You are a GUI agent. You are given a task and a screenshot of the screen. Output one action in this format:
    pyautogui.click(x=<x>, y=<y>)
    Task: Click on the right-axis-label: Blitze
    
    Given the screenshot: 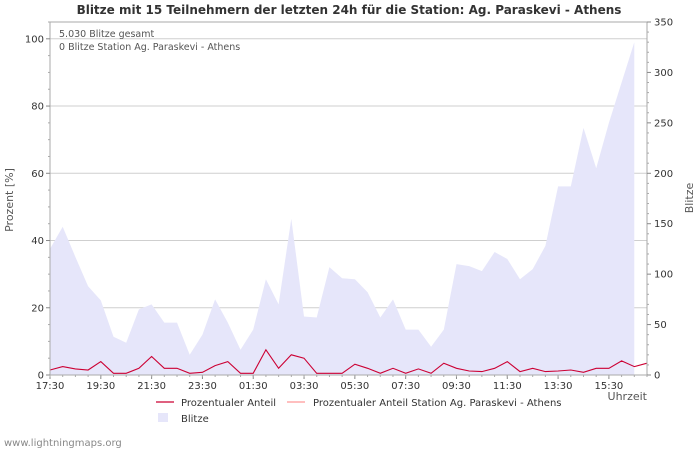 What is the action you would take?
    pyautogui.click(x=689, y=198)
    